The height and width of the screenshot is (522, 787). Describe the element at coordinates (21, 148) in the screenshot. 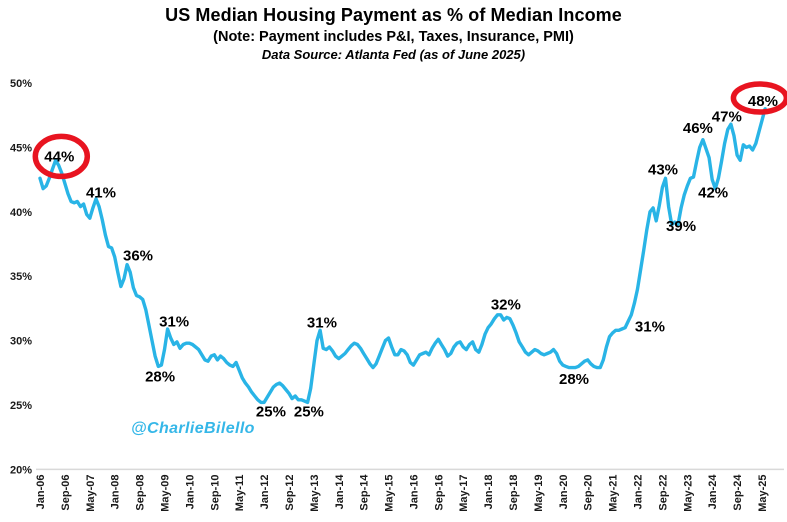

I see `y-tick-label: 45%` at that location.